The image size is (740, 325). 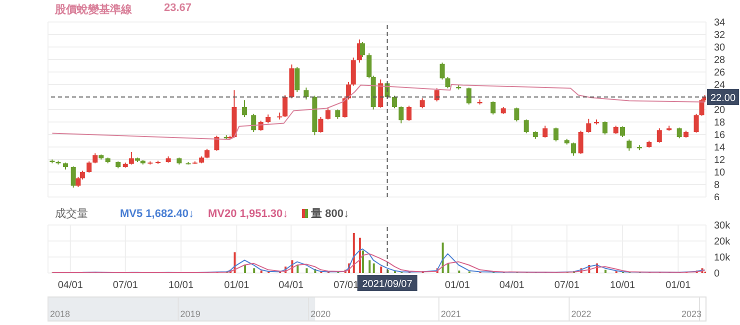 What do you see at coordinates (157, 213) in the screenshot?
I see `text: MV5 1,682.40↓` at bounding box center [157, 213].